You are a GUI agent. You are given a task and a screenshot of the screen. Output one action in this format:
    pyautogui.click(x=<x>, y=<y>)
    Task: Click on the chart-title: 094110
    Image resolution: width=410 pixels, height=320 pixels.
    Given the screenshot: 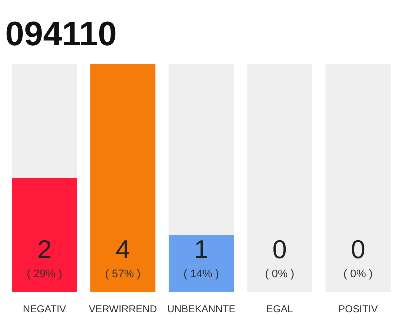 What is the action you would take?
    pyautogui.click(x=62, y=35)
    